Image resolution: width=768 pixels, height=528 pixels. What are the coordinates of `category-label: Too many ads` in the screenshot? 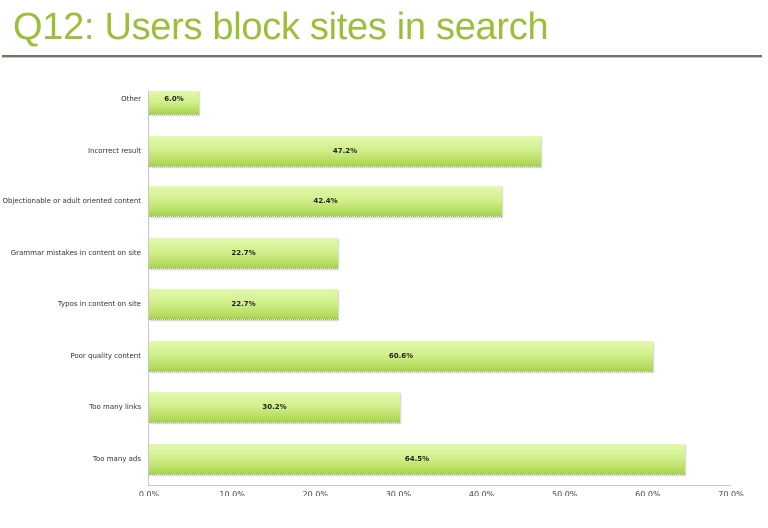 It's located at (116, 459).